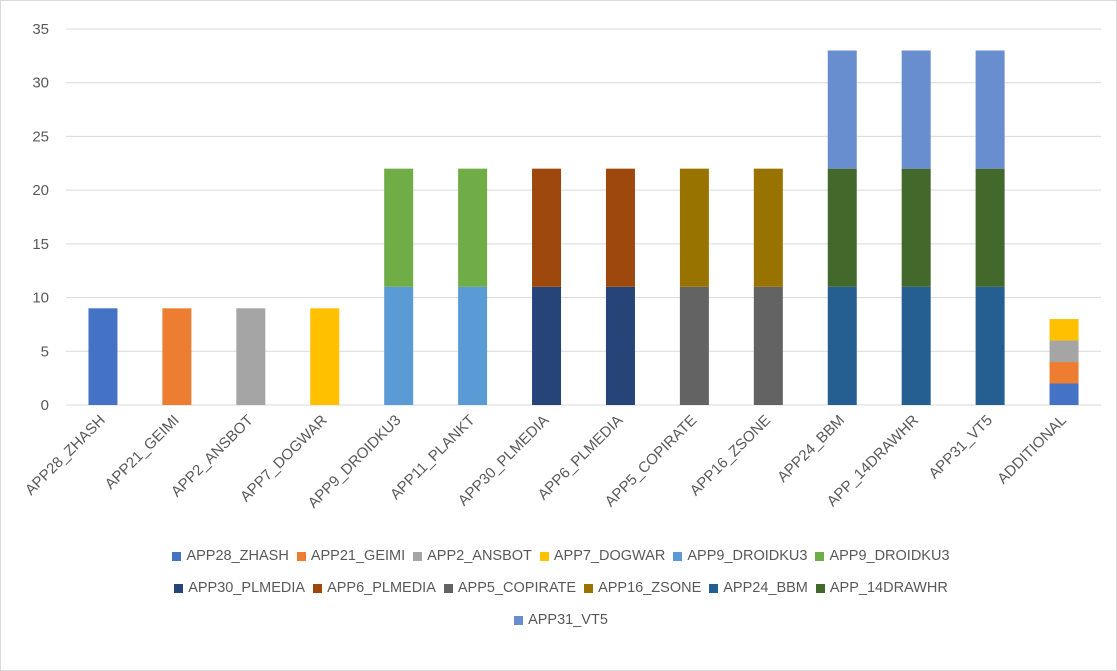 The height and width of the screenshot is (671, 1117). Describe the element at coordinates (517, 588) in the screenshot. I see `legend-label: APP5_COPIRATE` at that location.